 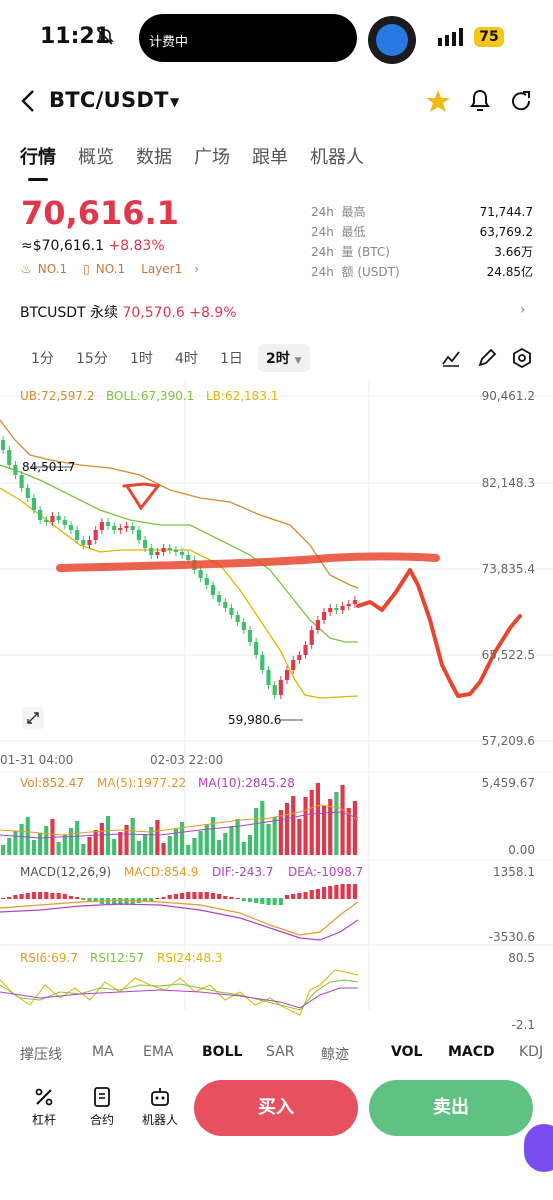 I want to click on back-icon, so click(x=29, y=101).